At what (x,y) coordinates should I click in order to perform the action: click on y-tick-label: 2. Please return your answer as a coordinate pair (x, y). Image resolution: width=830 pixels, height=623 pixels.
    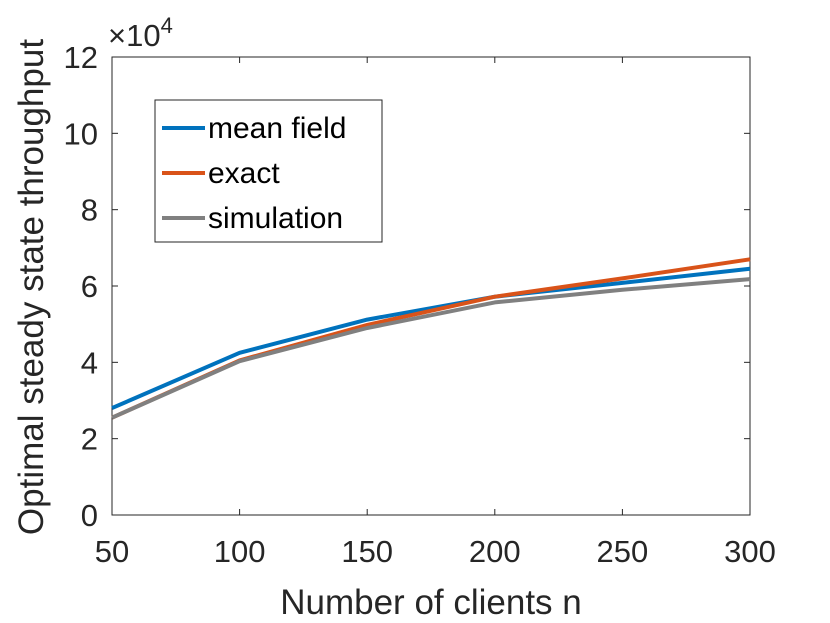
    Looking at the image, I should click on (89, 439).